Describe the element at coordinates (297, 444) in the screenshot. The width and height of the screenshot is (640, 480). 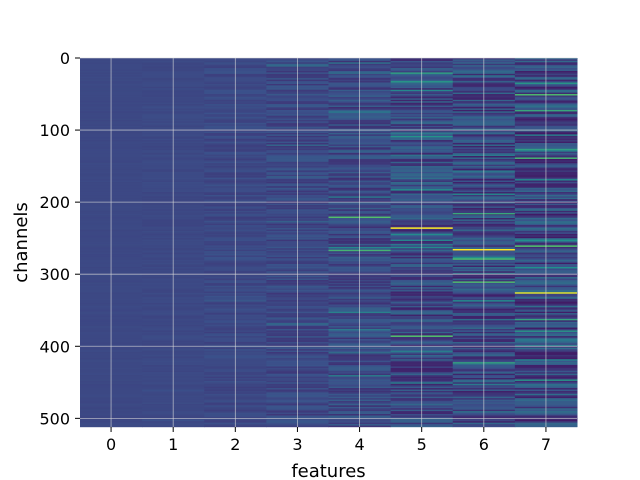
I see `x-tick-label: 3` at that location.